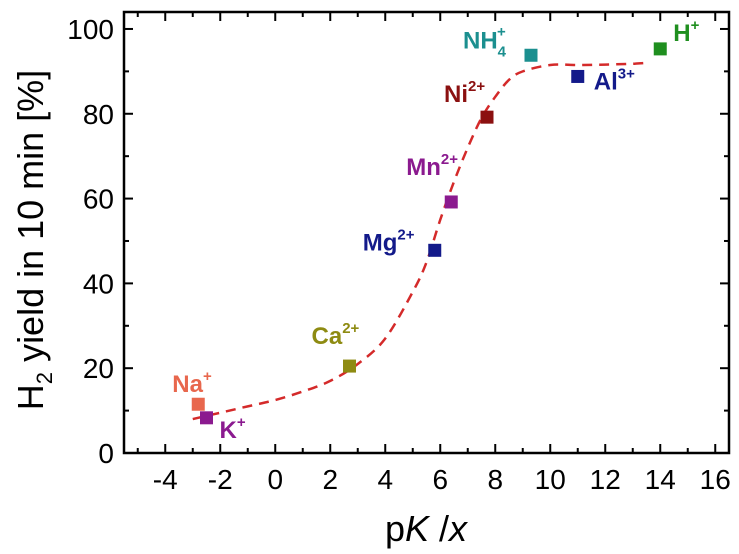 The image size is (739, 554). What do you see at coordinates (98, 283) in the screenshot?
I see `y-tick-label: 40` at bounding box center [98, 283].